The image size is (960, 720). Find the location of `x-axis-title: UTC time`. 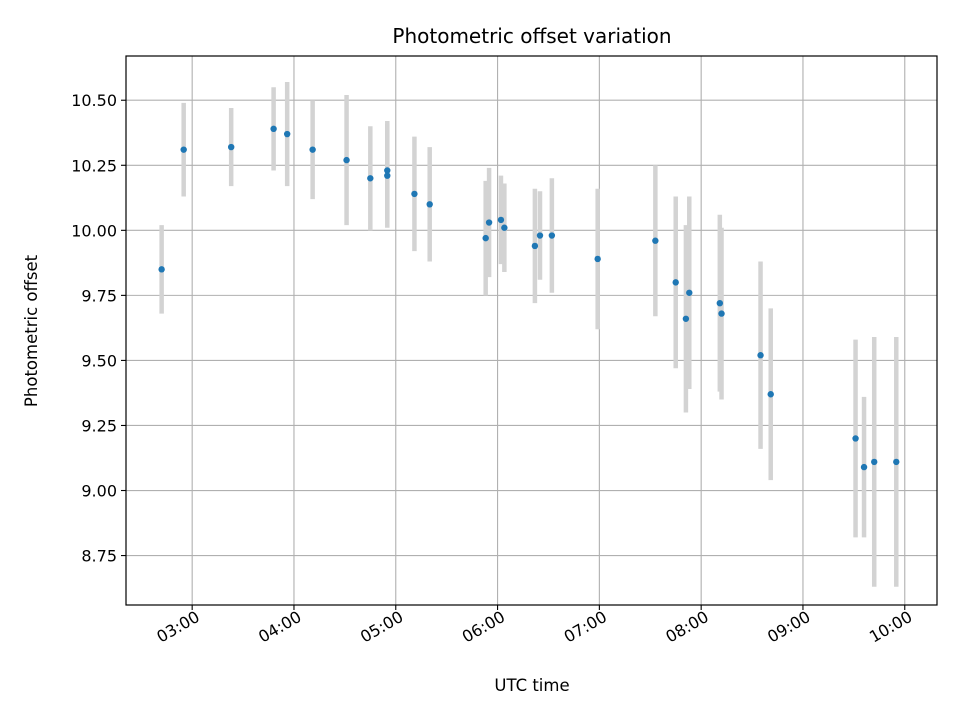

x-axis-title: UTC time is located at coordinates (531, 685).